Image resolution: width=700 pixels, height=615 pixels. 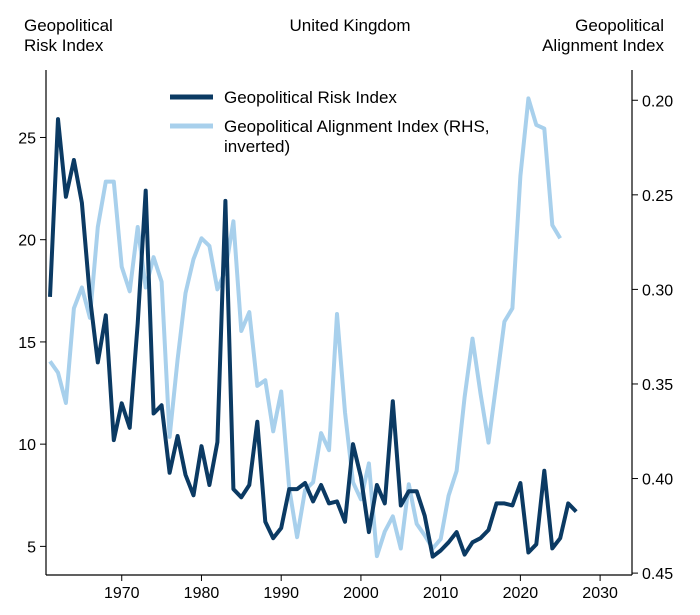 What do you see at coordinates (64, 45) in the screenshot?
I see `left-axis-title-line-2: Risk Index` at bounding box center [64, 45].